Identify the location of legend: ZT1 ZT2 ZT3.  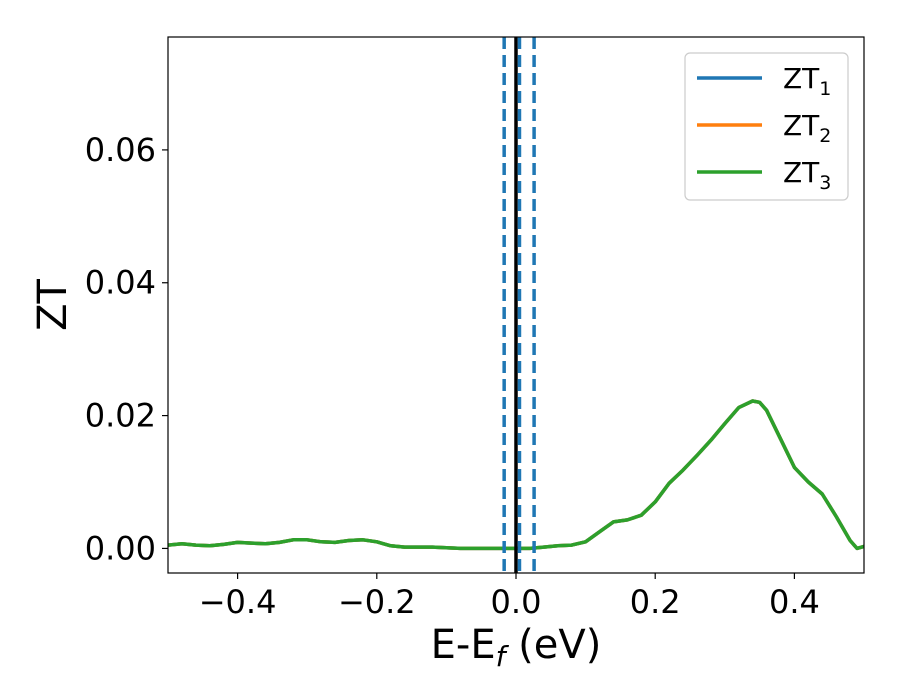
(766, 126).